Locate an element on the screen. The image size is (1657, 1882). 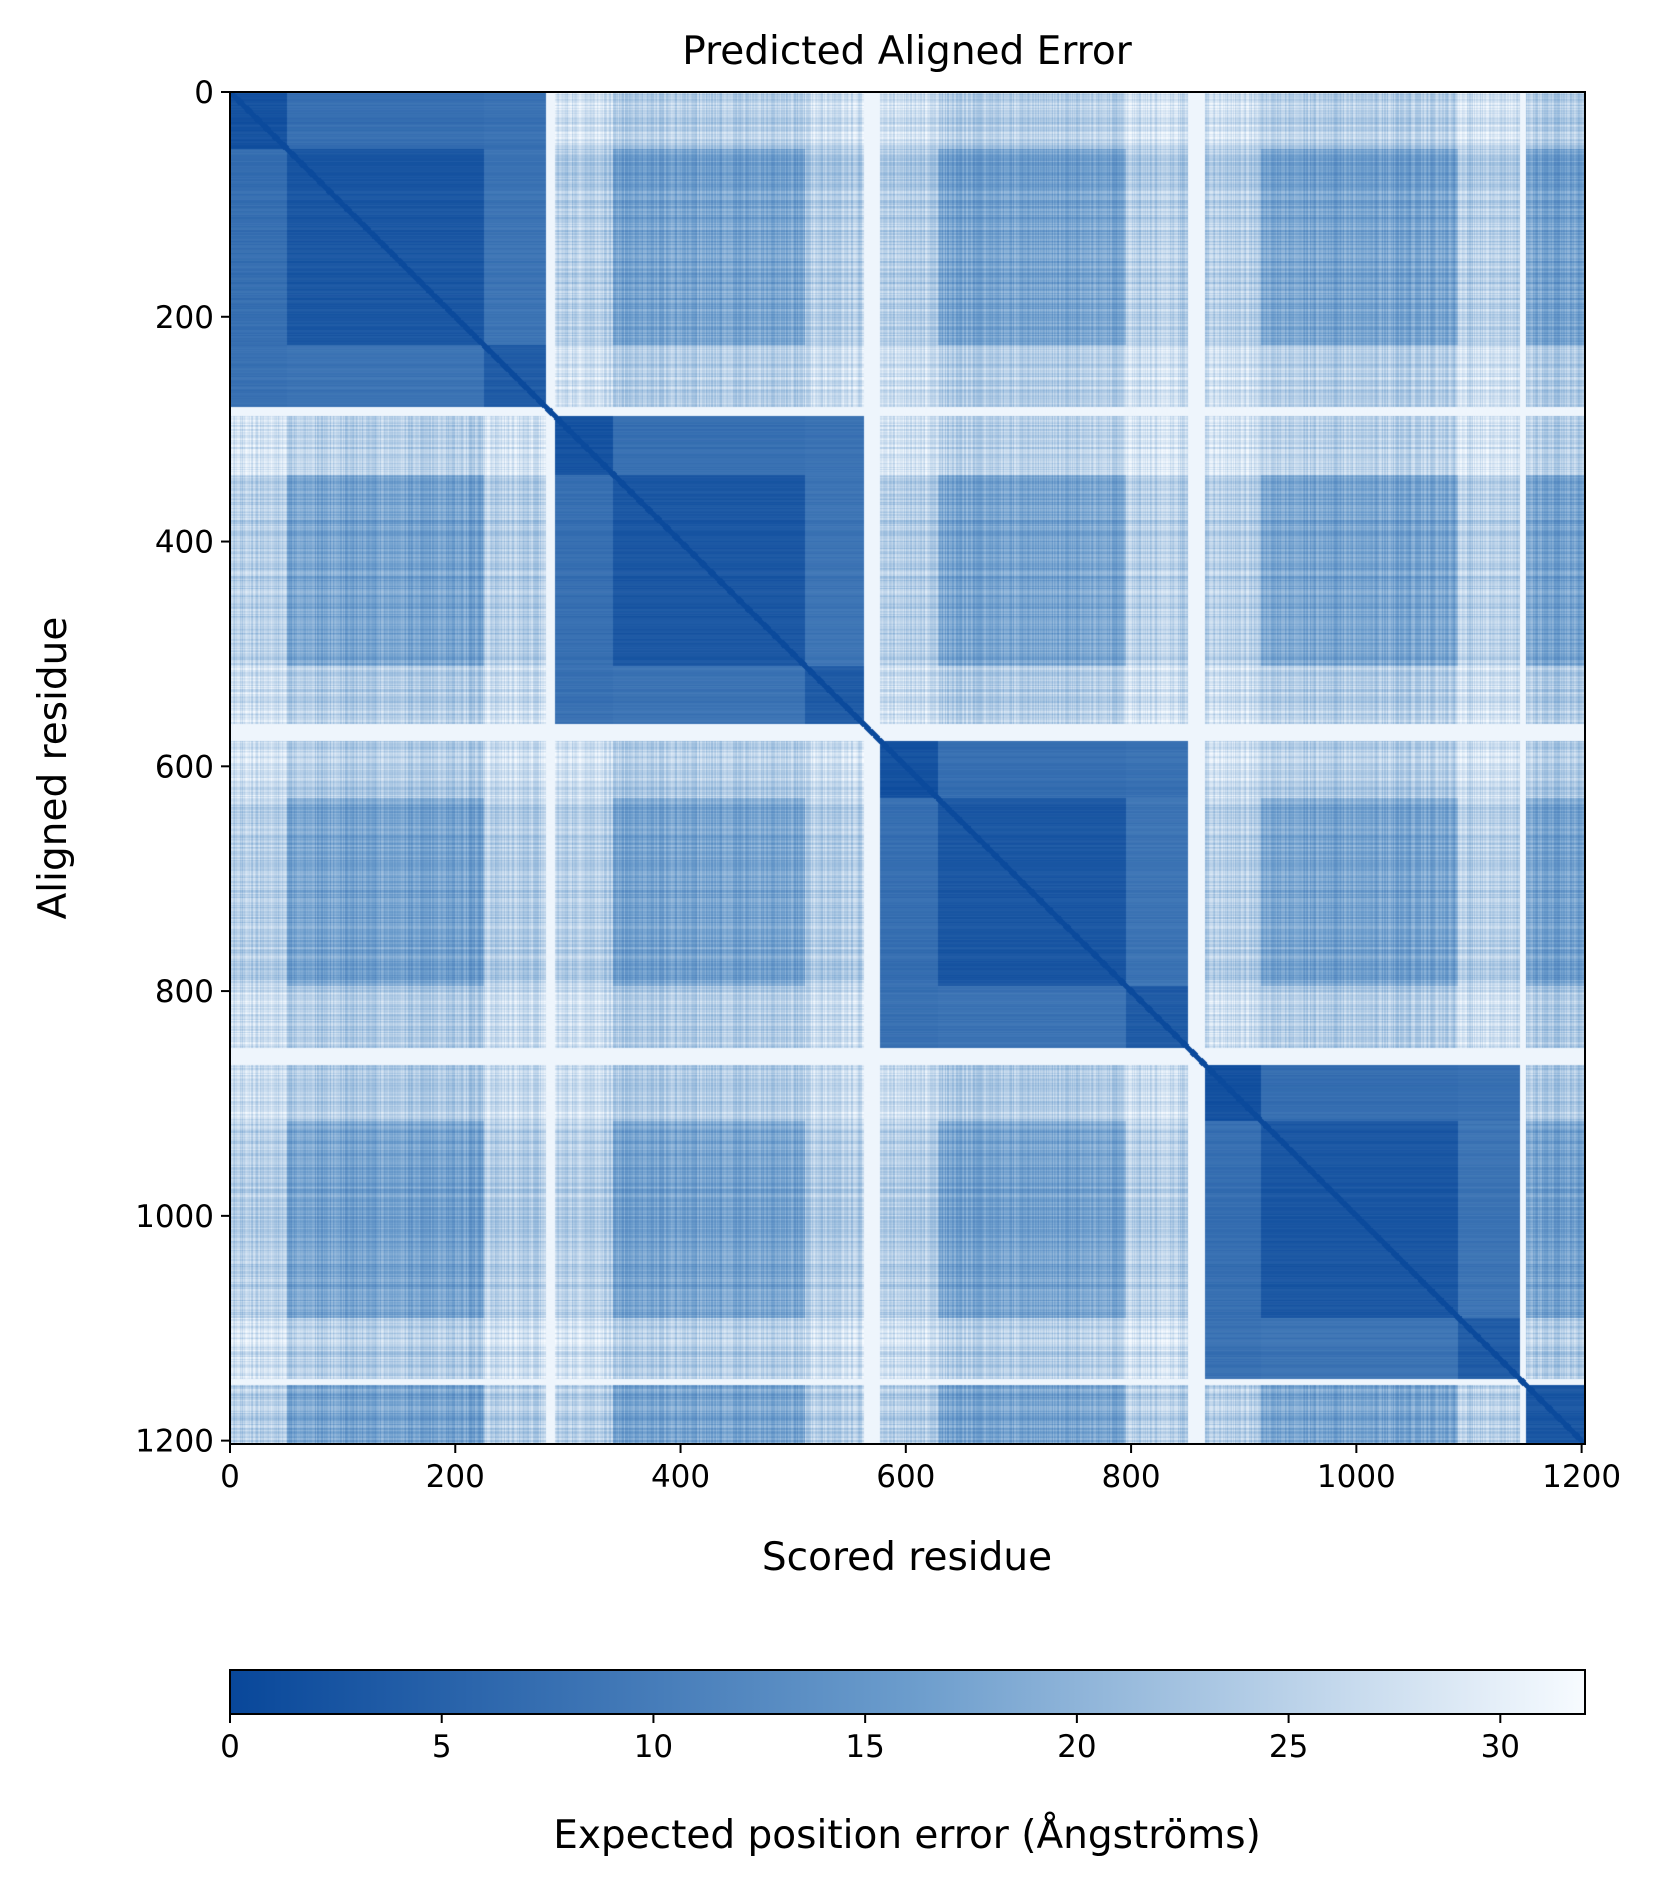
y-tick-label: 1200 is located at coordinates (174, 1442).